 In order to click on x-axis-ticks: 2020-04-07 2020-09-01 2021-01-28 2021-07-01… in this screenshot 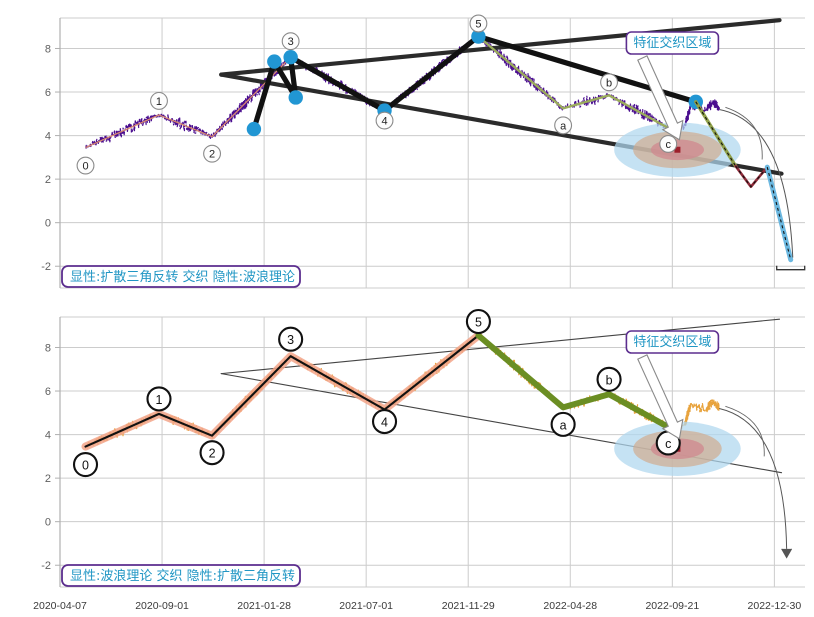, I will do `click(417, 606)`.